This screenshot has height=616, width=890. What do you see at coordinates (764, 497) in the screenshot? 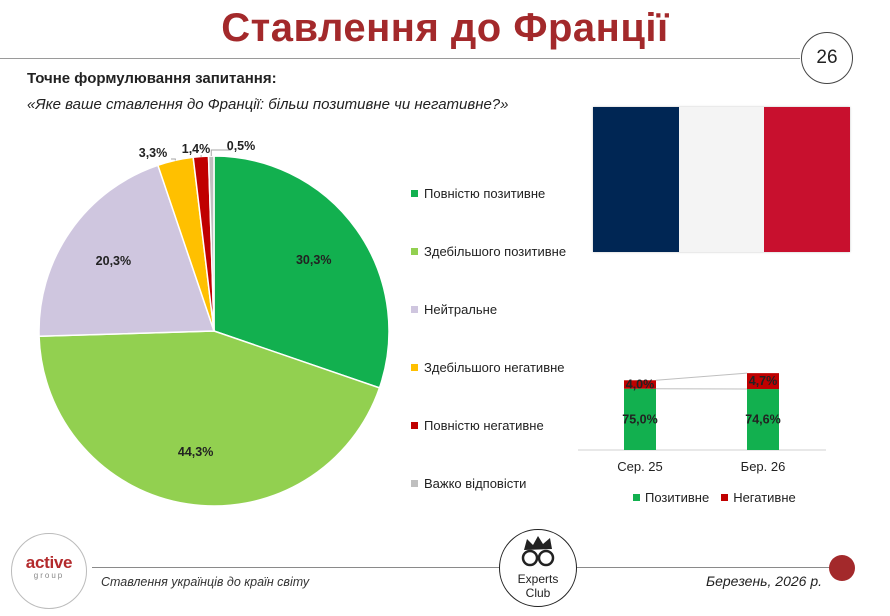
I see `legend-label-negative: Негативне` at bounding box center [764, 497].